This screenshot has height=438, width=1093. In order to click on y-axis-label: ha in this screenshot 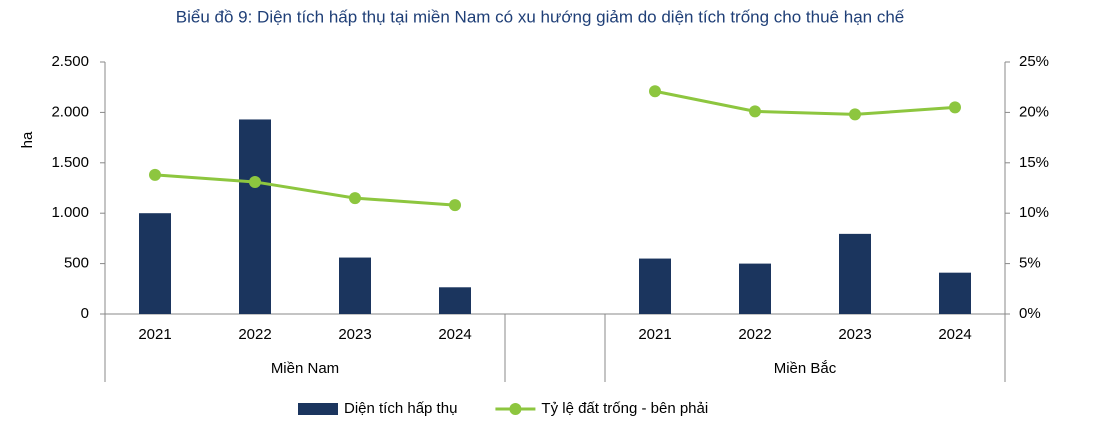, I will do `click(27, 139)`.